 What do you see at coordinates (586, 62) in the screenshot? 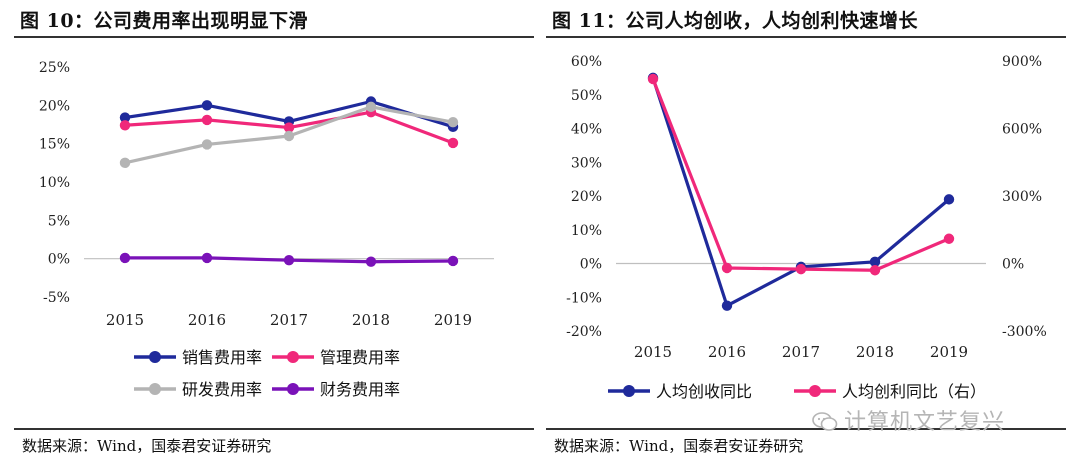
I see `y-tick-label: 60%` at bounding box center [586, 62].